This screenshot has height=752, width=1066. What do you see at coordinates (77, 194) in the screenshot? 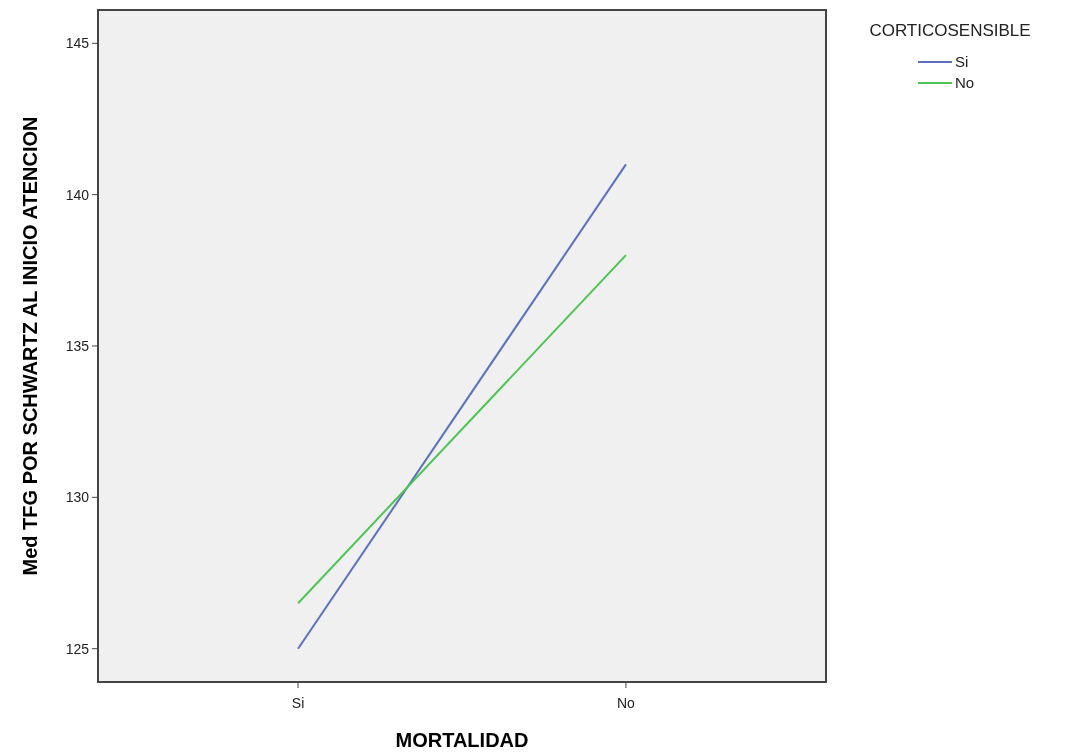
I see `y-tick-label: 140` at bounding box center [77, 194].